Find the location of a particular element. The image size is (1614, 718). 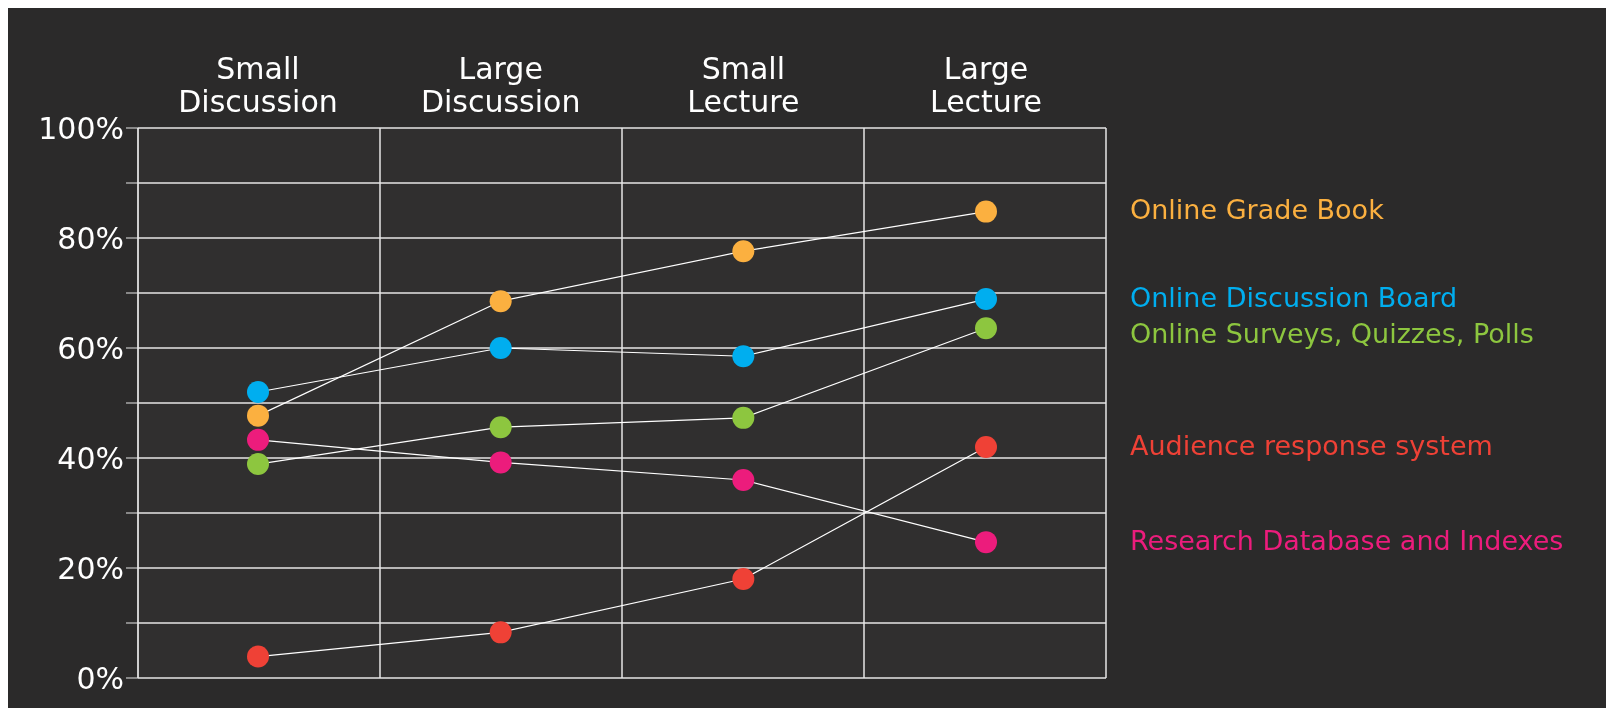

y-tick-label: 20% is located at coordinates (90, 568).